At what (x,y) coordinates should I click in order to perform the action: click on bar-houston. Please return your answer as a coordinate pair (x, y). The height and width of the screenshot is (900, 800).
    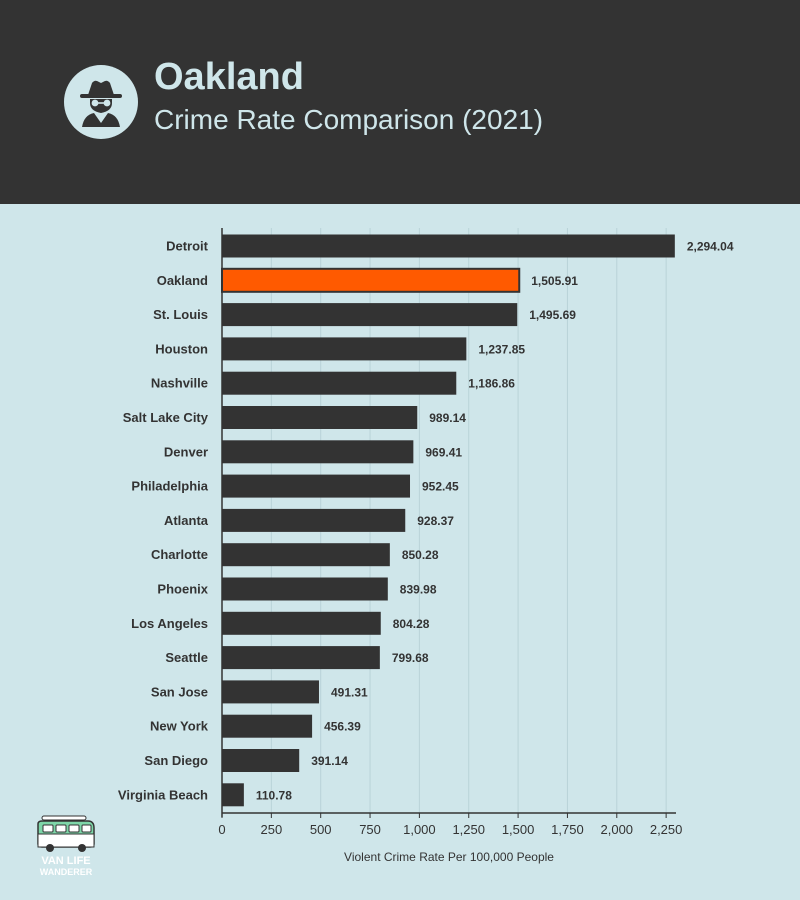
    Looking at the image, I should click on (344, 349).